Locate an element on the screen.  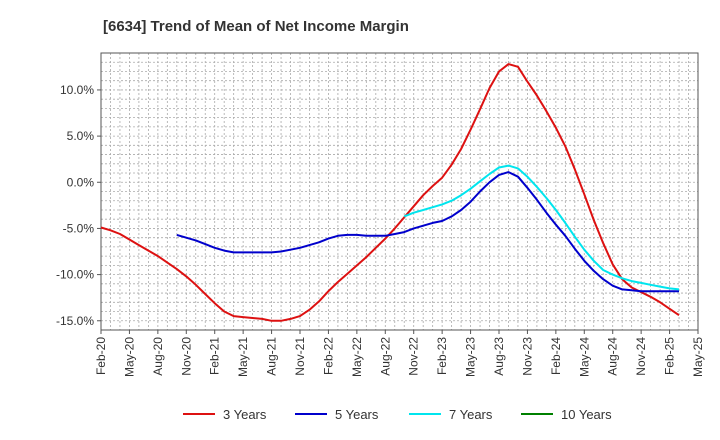
x-tick-label: Aug-22 is located at coordinates (385, 356).